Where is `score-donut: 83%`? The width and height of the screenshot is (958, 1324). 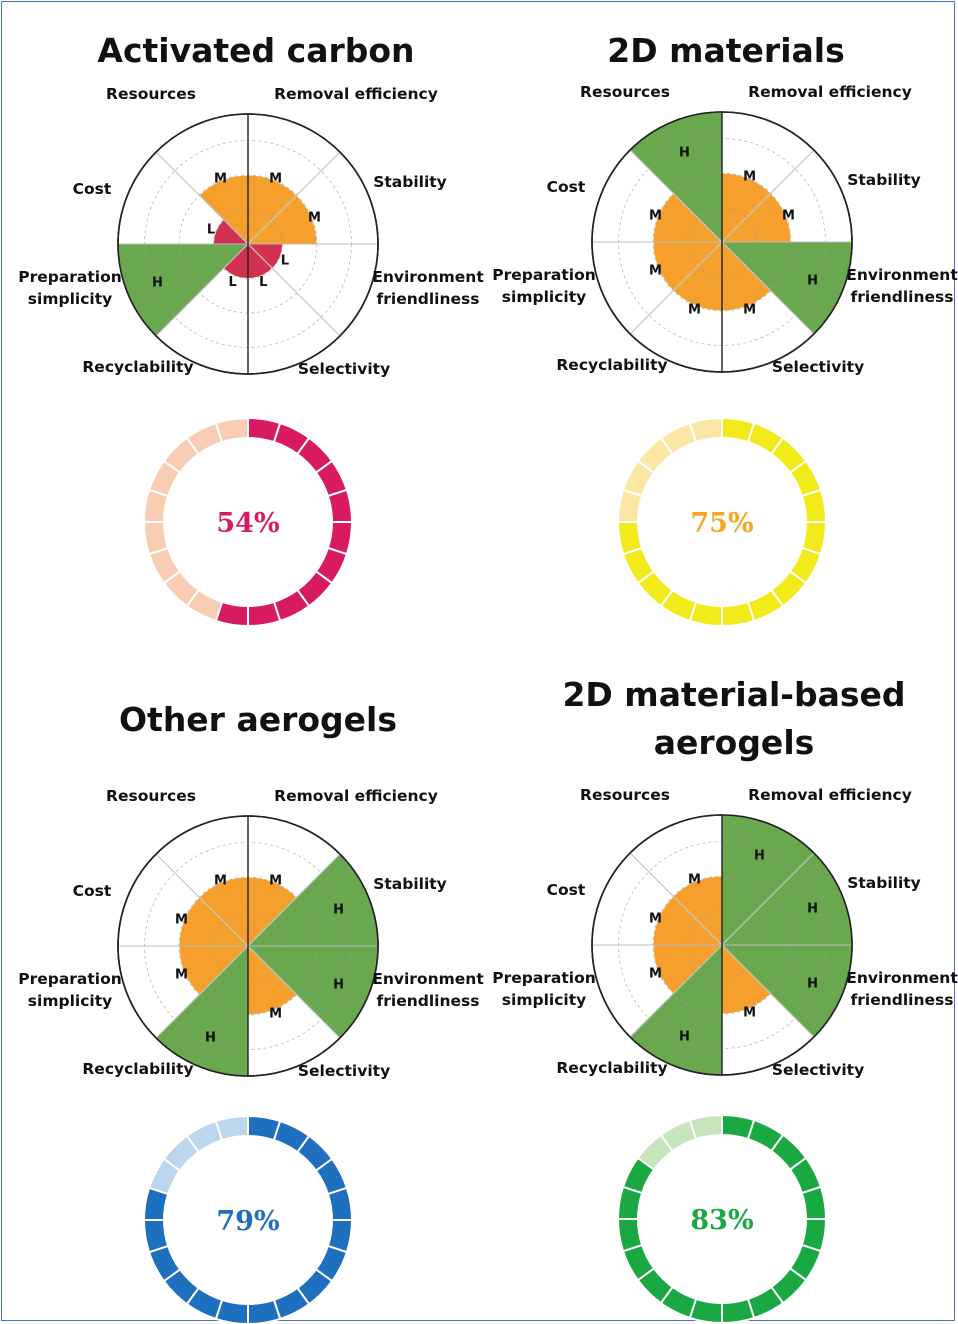 score-donut: 83% is located at coordinates (722, 1218).